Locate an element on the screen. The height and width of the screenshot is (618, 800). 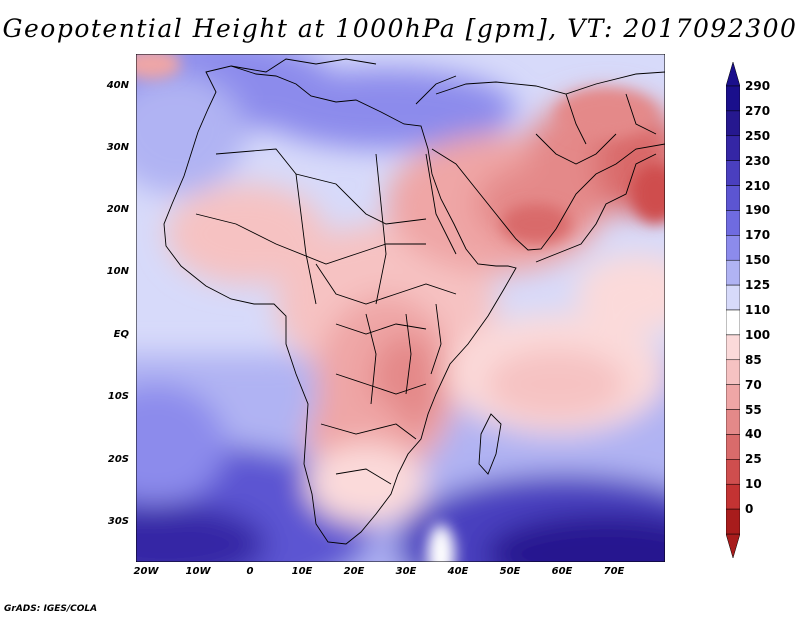
lon-label-30e: 30E is located at coordinates (406, 571).